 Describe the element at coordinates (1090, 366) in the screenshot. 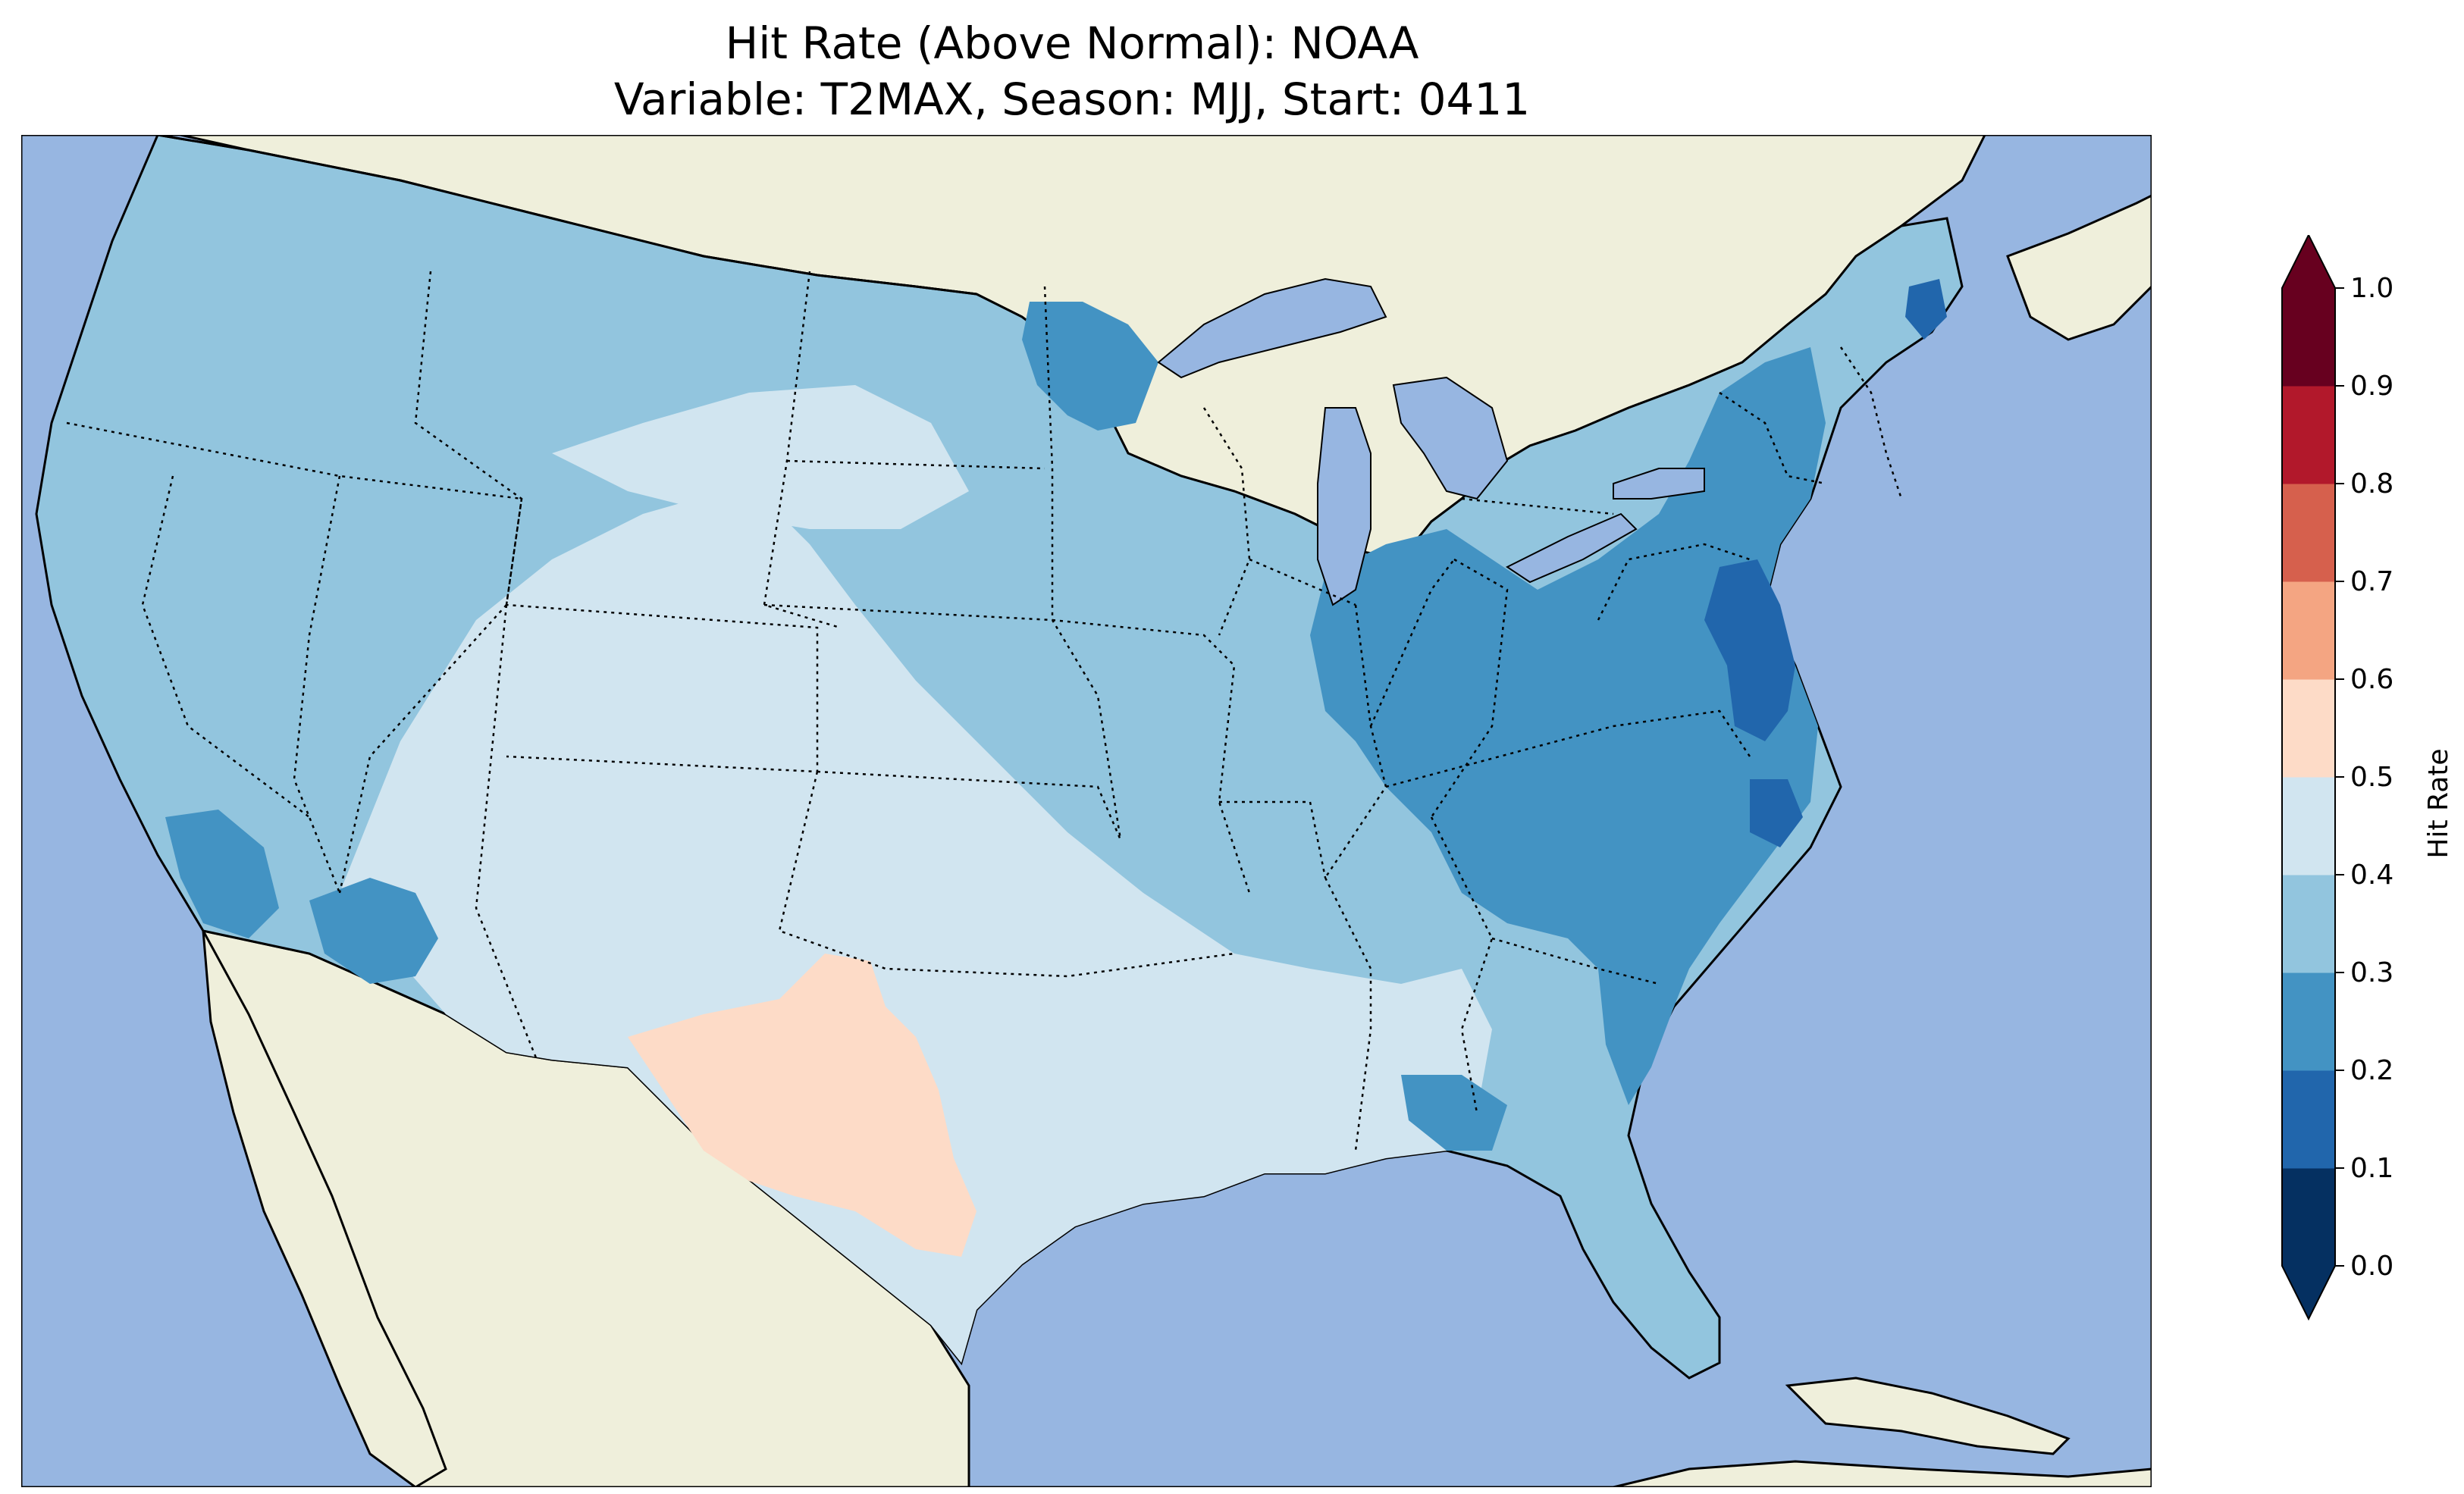

I see `zone-0.2-0.3-minnesota` at that location.